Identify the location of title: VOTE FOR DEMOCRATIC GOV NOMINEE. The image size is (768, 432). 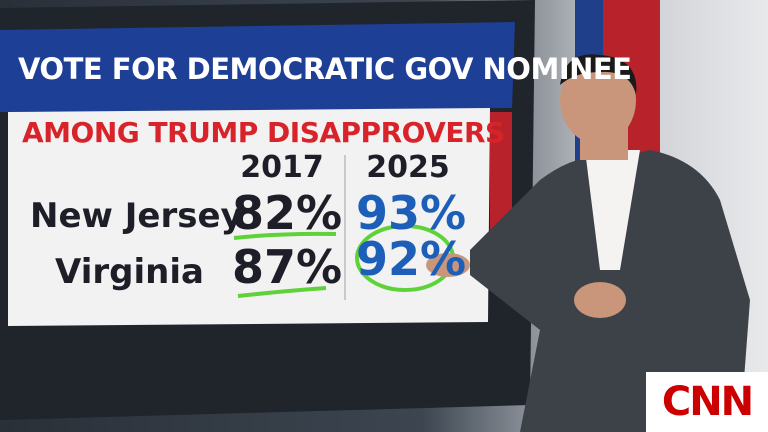
(325, 69).